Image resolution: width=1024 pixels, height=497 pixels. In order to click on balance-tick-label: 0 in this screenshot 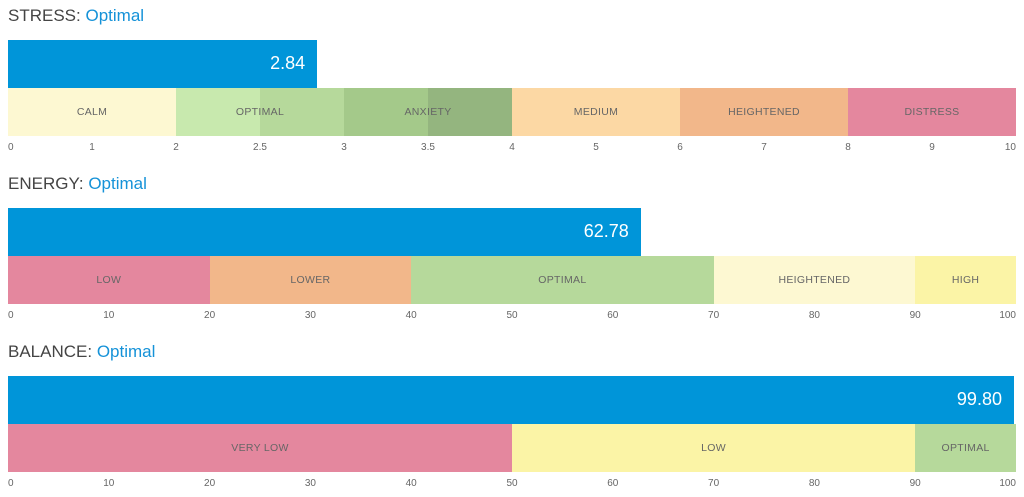, I will do `click(11, 483)`.